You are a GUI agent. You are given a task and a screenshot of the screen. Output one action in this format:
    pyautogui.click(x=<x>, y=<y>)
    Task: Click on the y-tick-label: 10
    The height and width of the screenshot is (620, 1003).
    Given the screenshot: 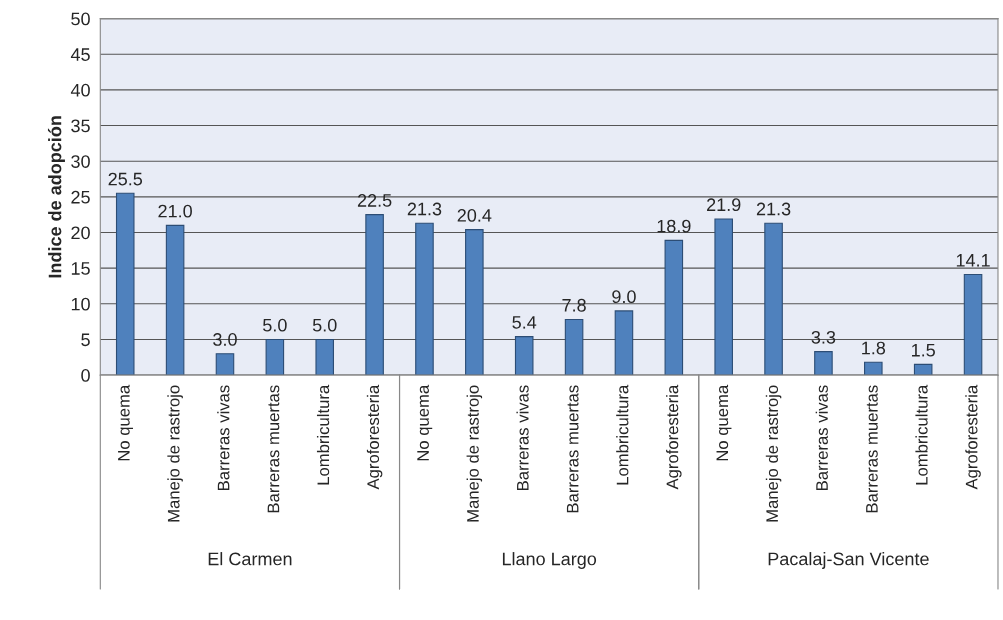 What is the action you would take?
    pyautogui.click(x=80, y=304)
    